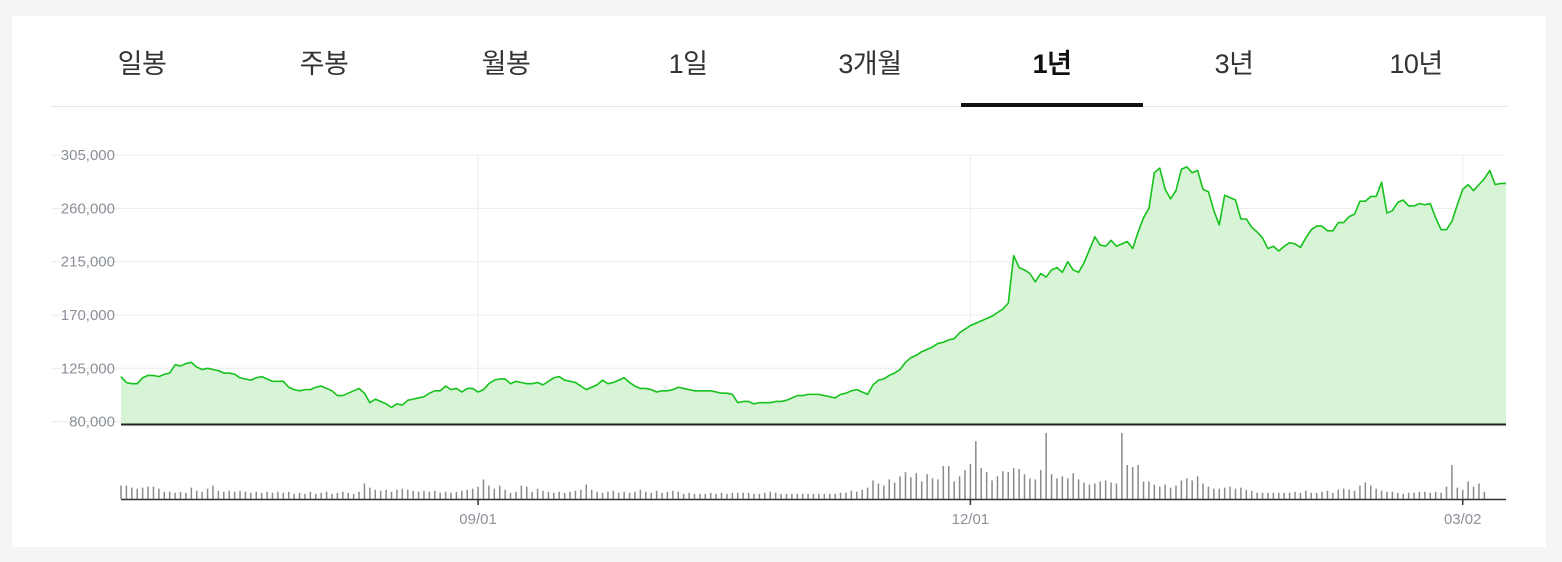 The height and width of the screenshot is (562, 1562). I want to click on tab-period-6: 3년, so click(1234, 63).